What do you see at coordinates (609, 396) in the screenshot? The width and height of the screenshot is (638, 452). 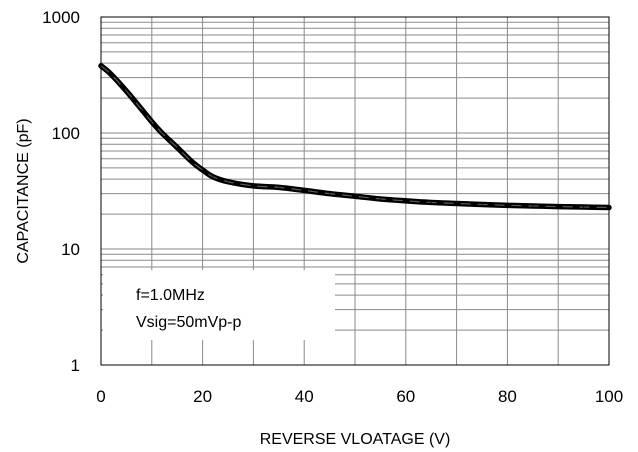 I see `x-tick-label: 100` at bounding box center [609, 396].